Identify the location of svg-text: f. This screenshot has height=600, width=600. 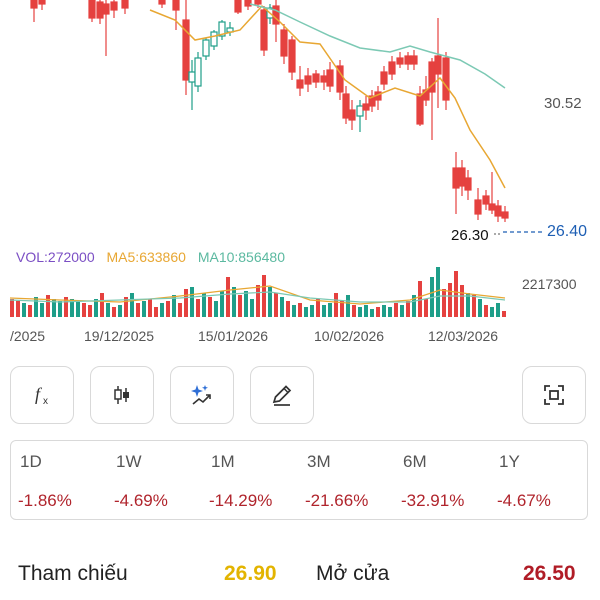
(39, 394).